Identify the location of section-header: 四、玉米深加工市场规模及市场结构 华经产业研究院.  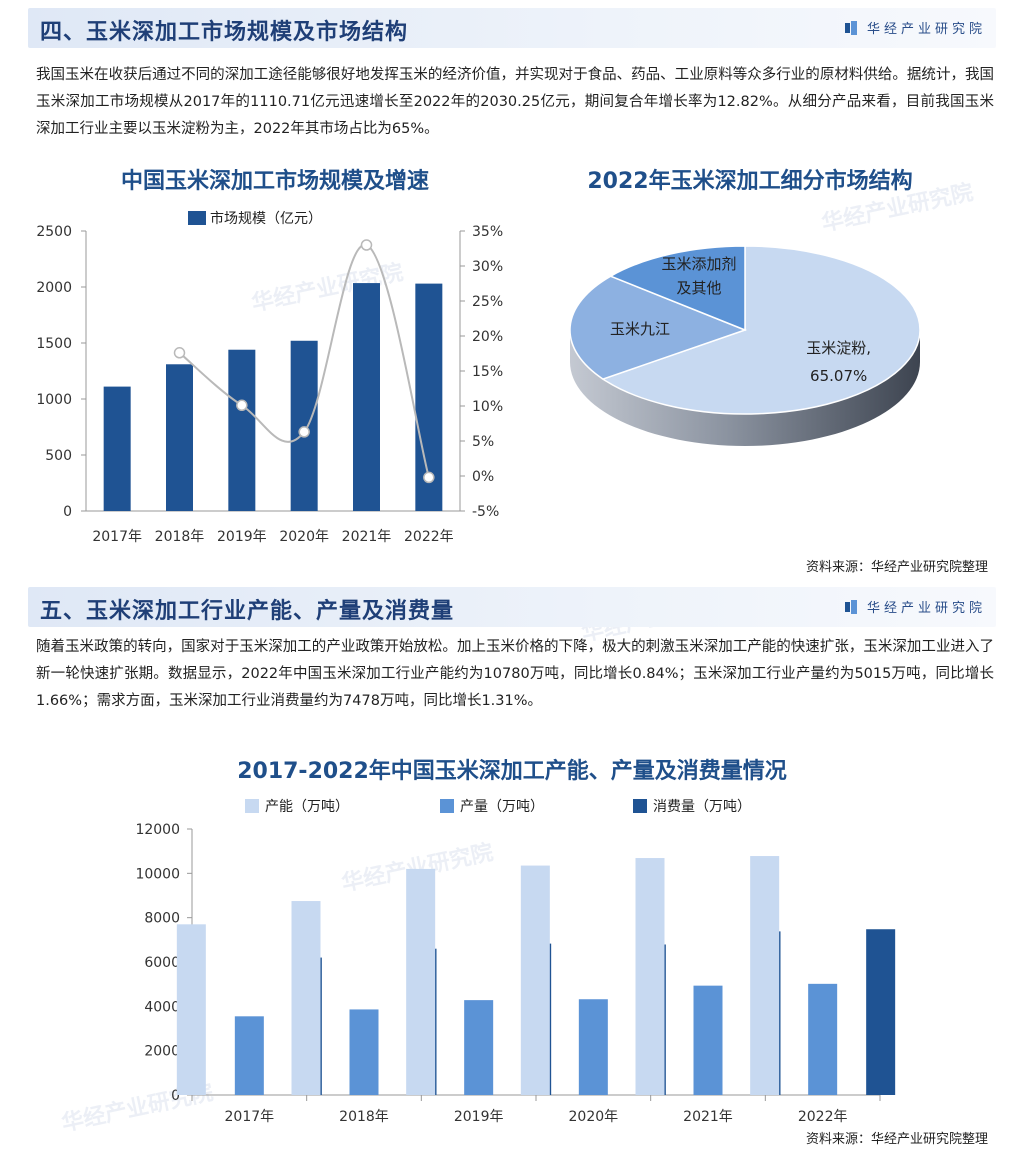
(512, 28).